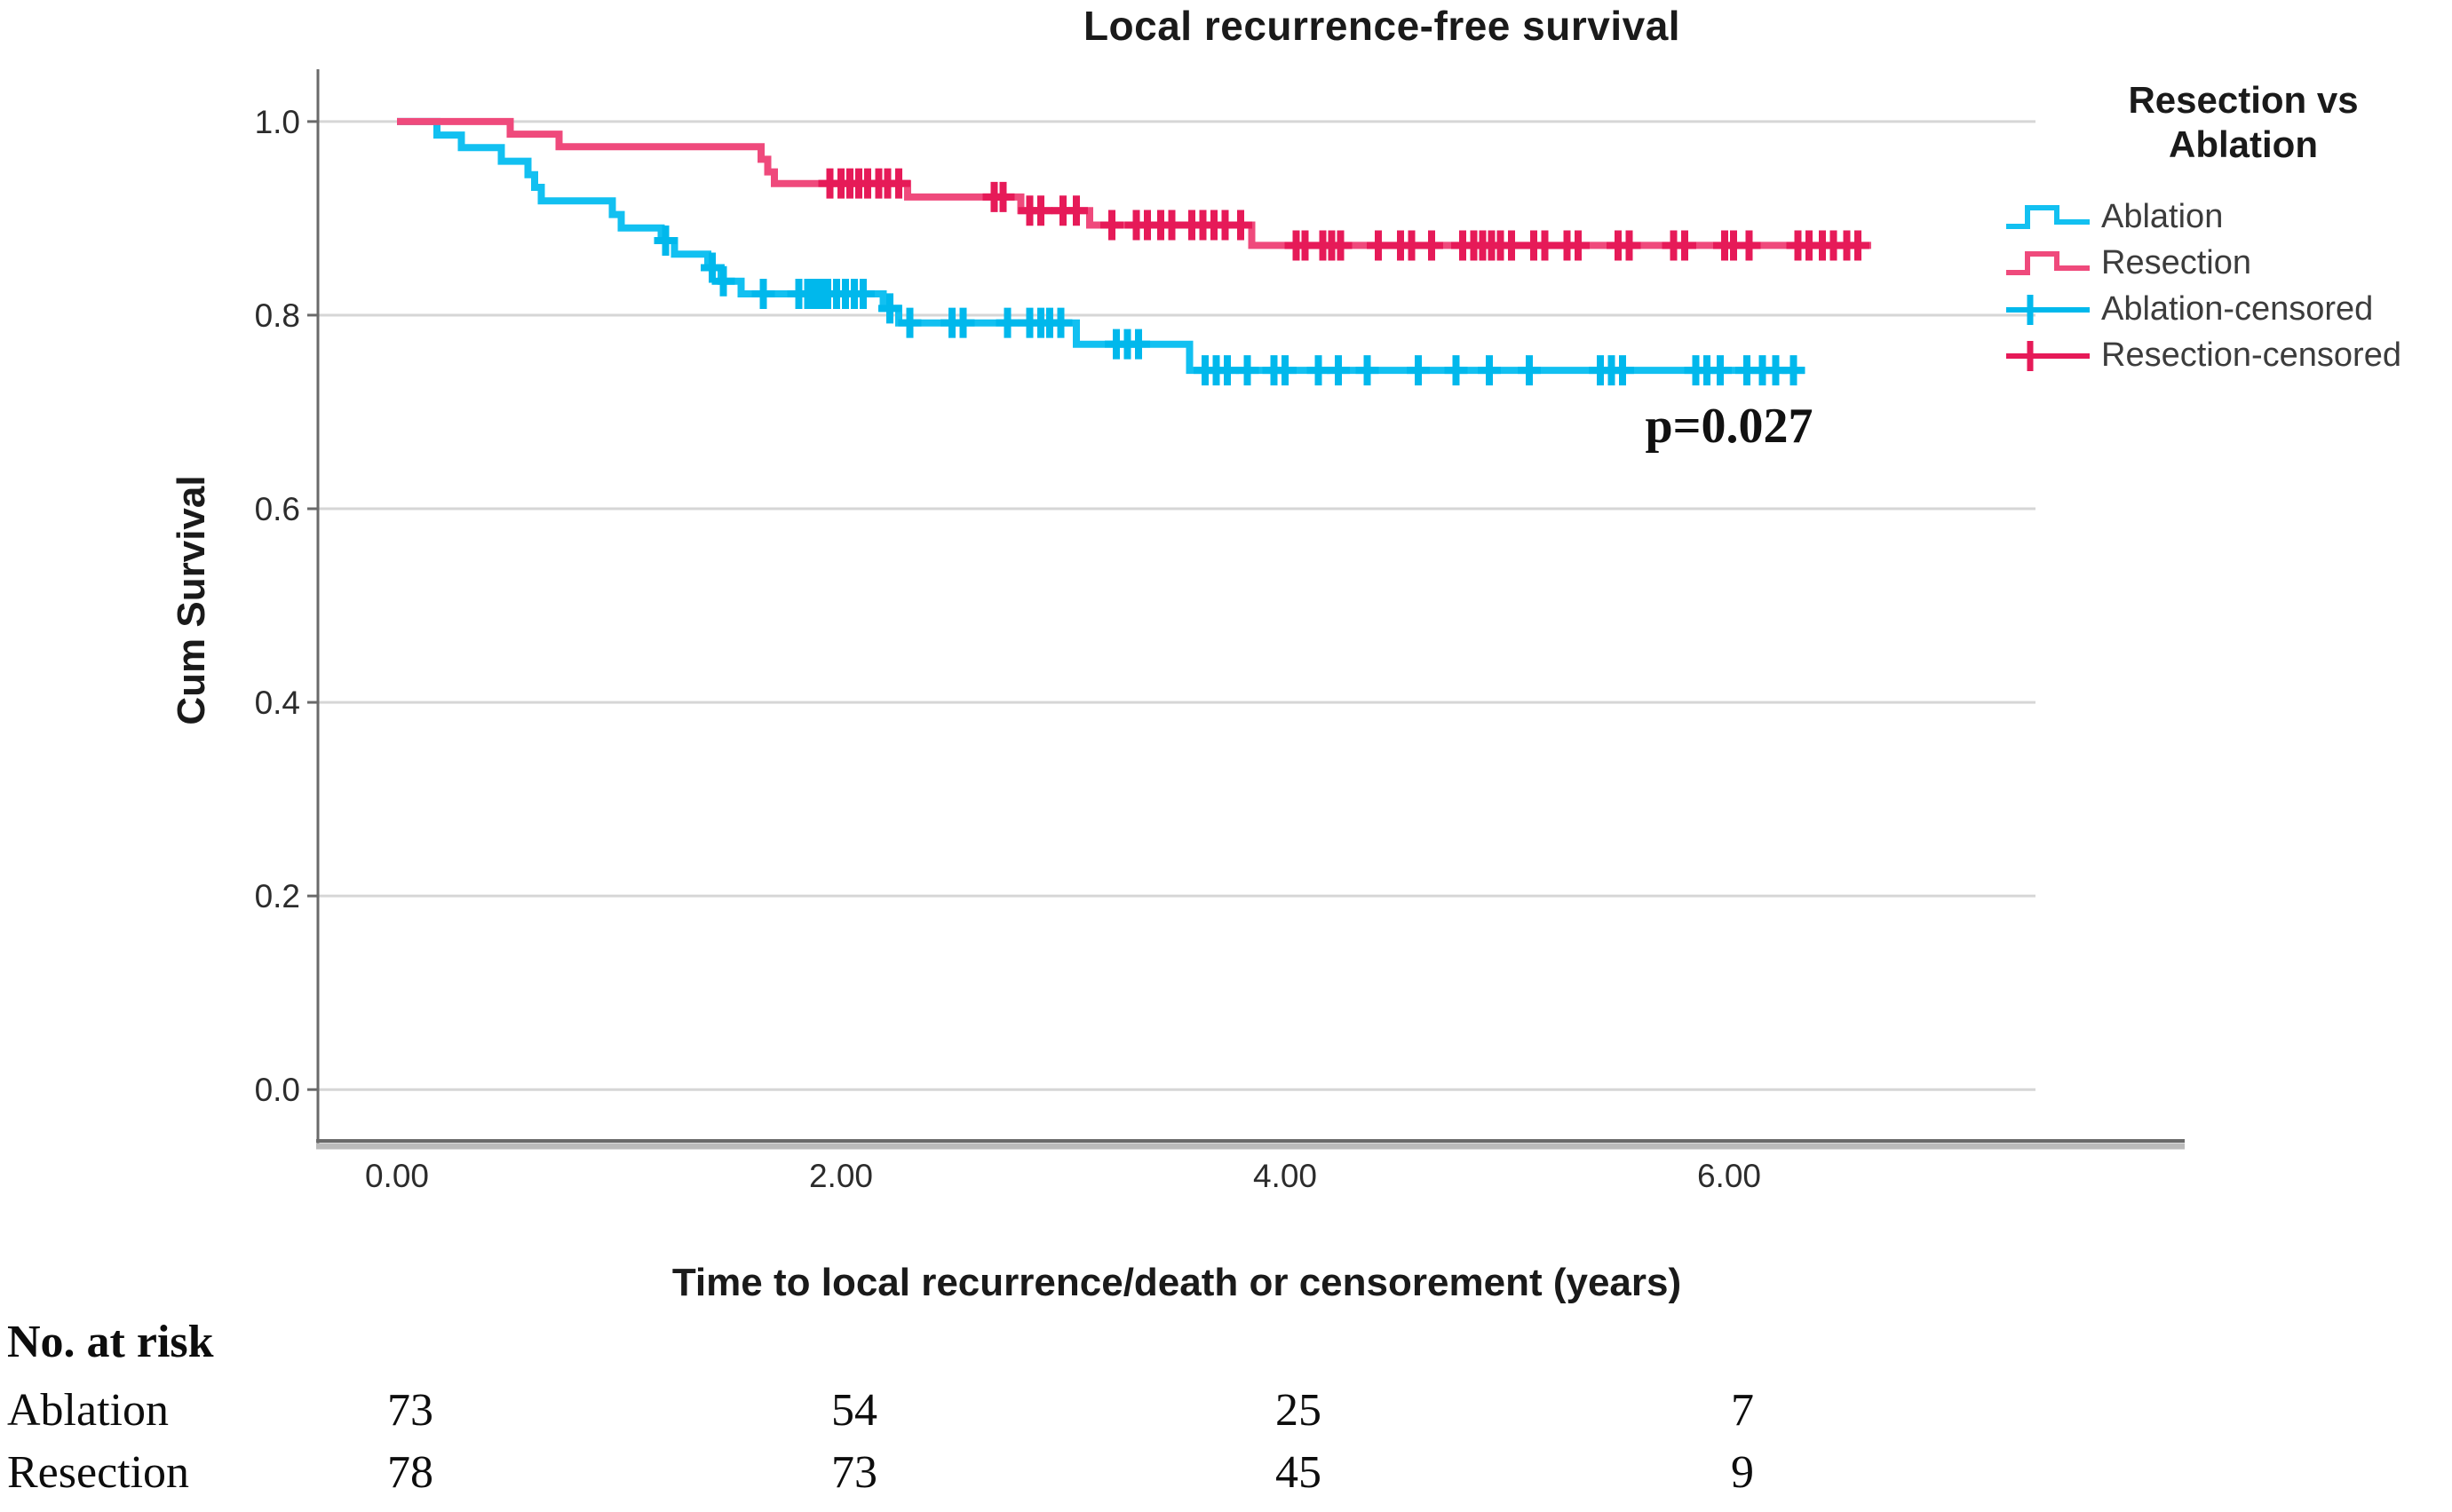 Image resolution: width=2452 pixels, height=1512 pixels. What do you see at coordinates (1285, 1176) in the screenshot?
I see `x-tick-label: 4.00` at bounding box center [1285, 1176].